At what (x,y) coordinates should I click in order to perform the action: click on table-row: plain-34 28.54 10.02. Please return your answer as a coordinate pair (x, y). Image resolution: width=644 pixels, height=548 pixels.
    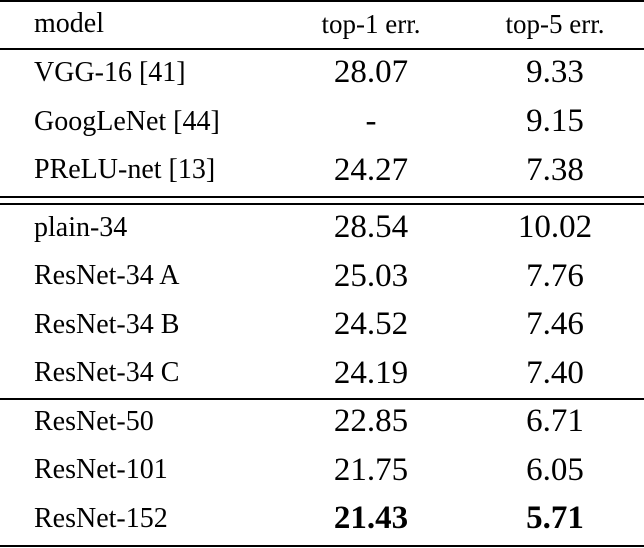
    Looking at the image, I should click on (322, 228).